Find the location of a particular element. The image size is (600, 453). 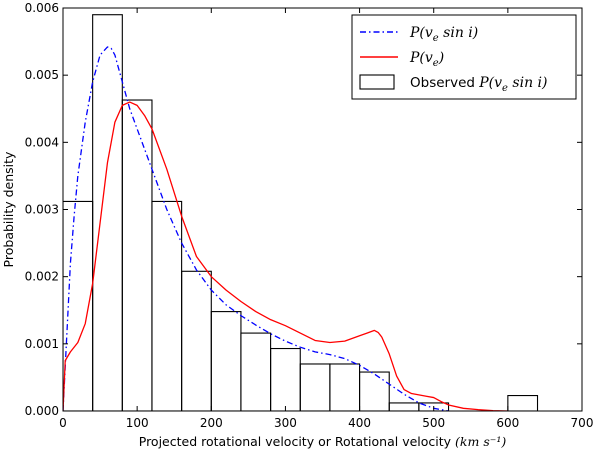

y-tick-label: 0.006 is located at coordinates (42, 8).